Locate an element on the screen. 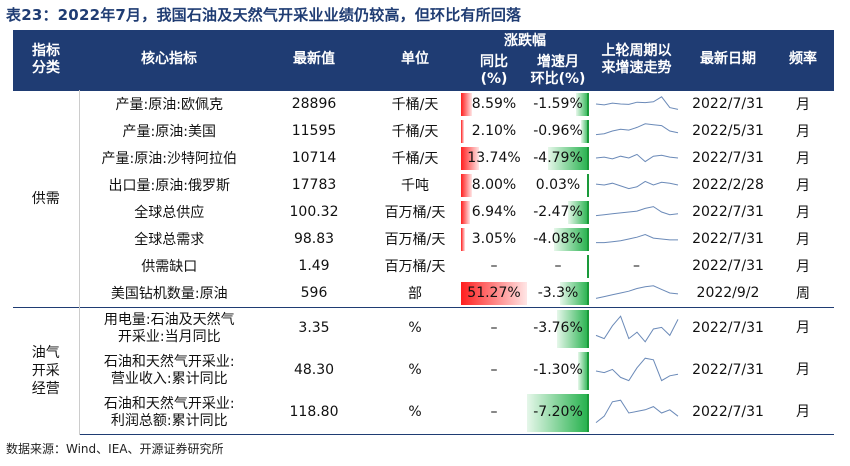 The image size is (850, 466). indicator-cell: 供需缺口 is located at coordinates (169, 267).